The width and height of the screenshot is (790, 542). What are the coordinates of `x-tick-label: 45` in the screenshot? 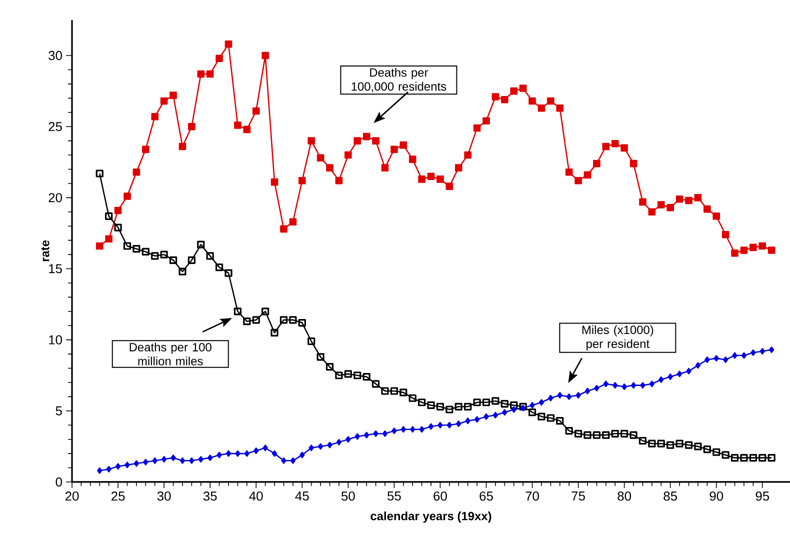 It's located at (302, 496).